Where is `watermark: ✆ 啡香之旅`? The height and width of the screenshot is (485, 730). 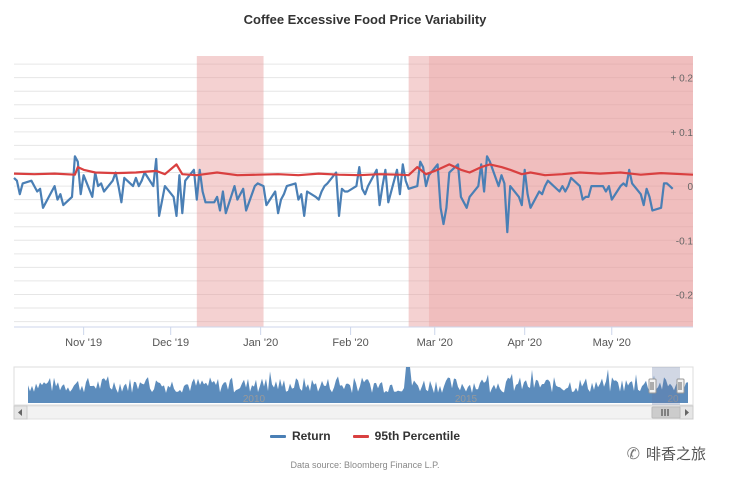 watermark: ✆ 啡香之旅 is located at coordinates (666, 453).